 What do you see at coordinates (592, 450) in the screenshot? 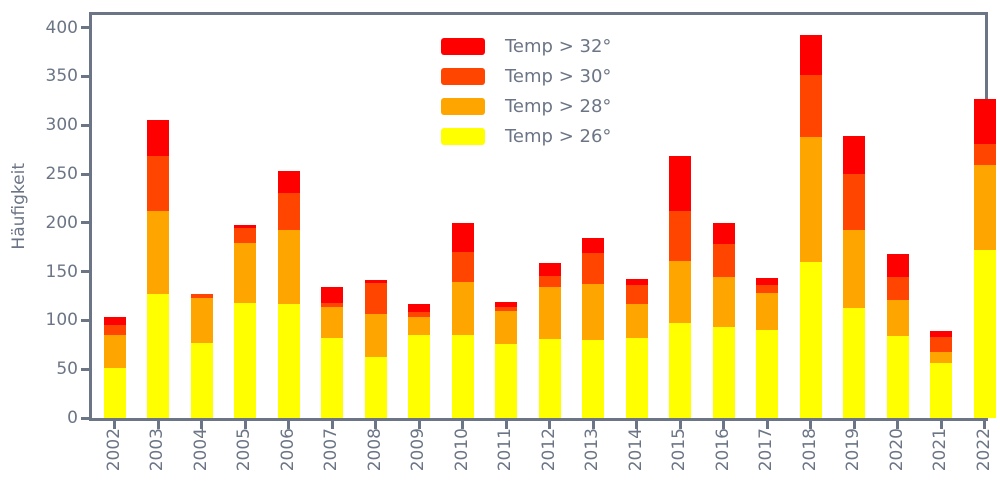
I see `x-tick-label-2013: 2013` at bounding box center [592, 450].